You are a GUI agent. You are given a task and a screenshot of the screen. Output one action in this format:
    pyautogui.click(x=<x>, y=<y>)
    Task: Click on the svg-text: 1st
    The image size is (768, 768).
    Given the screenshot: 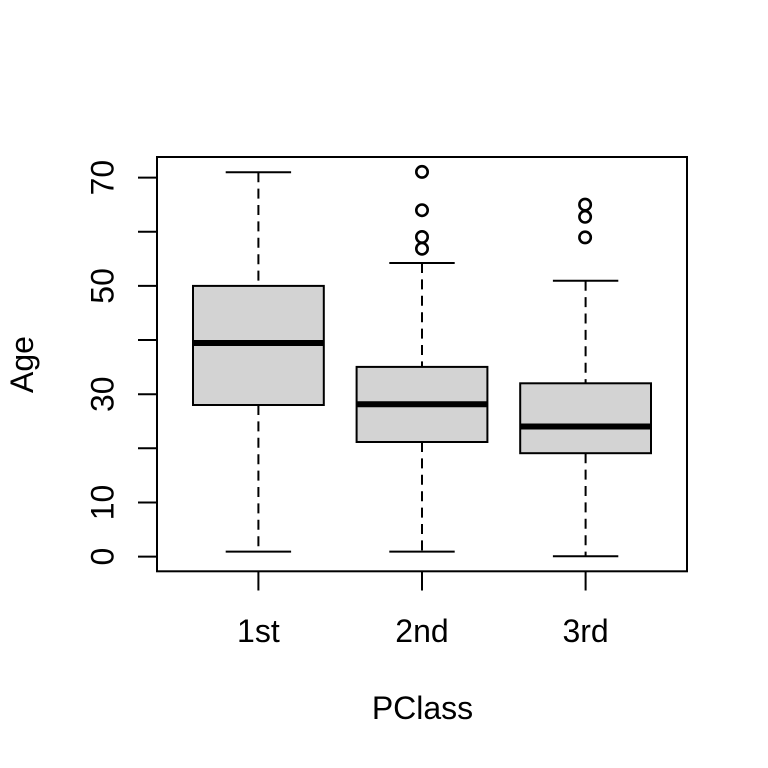 What is the action you would take?
    pyautogui.click(x=258, y=631)
    